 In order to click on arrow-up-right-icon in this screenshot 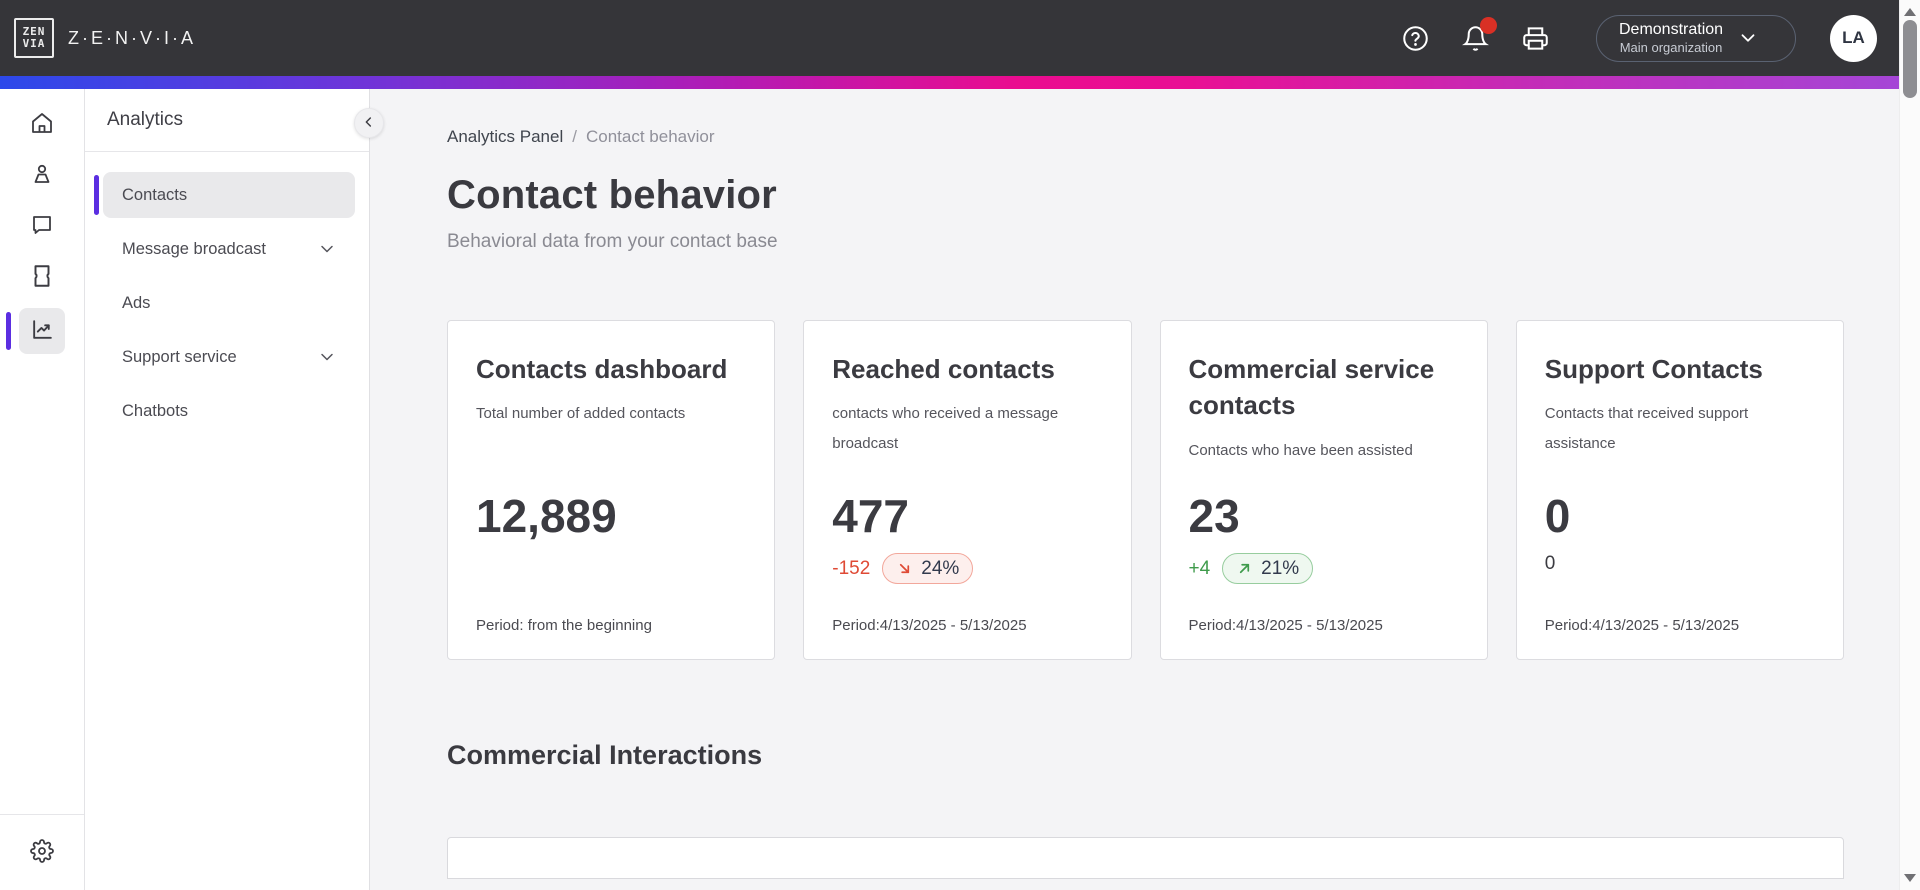, I will do `click(1245, 568)`.